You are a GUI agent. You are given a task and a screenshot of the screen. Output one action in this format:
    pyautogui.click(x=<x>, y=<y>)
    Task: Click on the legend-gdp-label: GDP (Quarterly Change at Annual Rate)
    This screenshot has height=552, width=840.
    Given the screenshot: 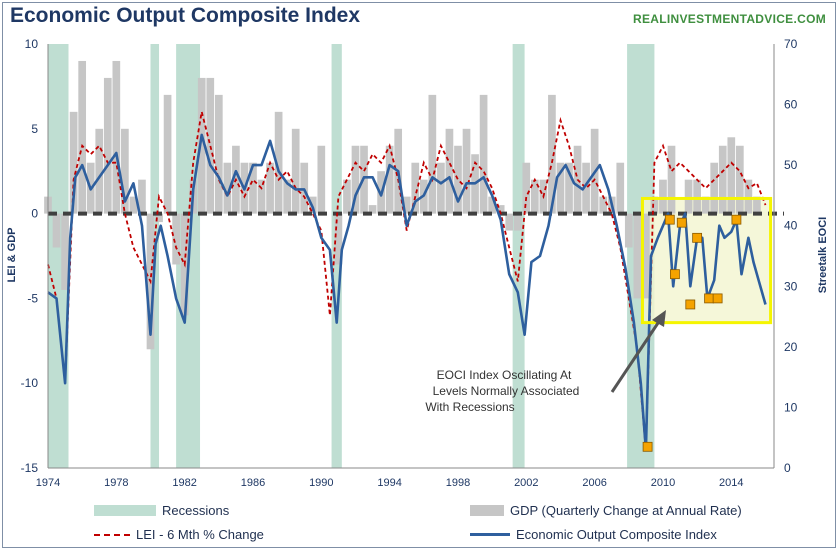 What is the action you would take?
    pyautogui.click(x=626, y=510)
    